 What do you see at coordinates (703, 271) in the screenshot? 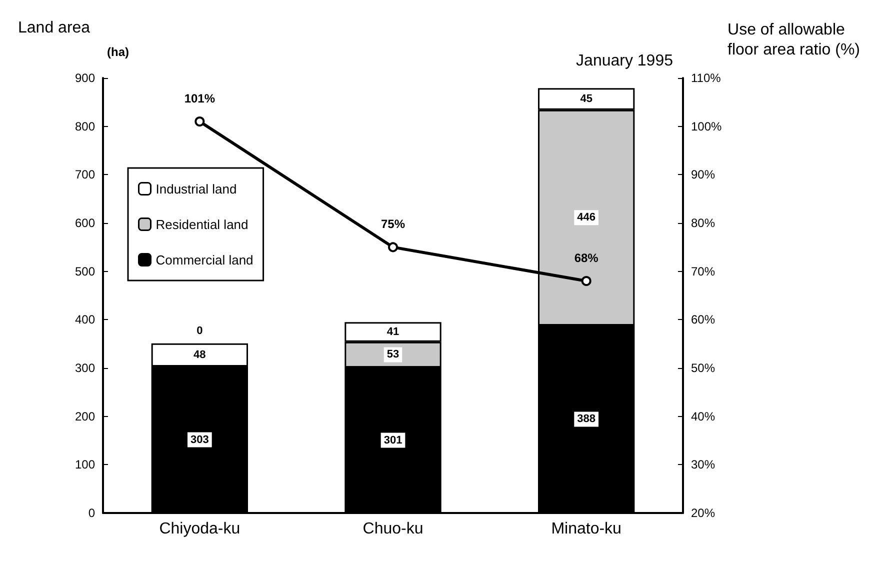
I see `y2-tick-label: 70%` at bounding box center [703, 271].